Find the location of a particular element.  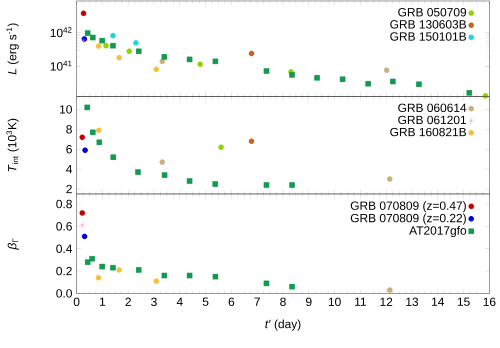

x-tick-label: 6 is located at coordinates (231, 302).